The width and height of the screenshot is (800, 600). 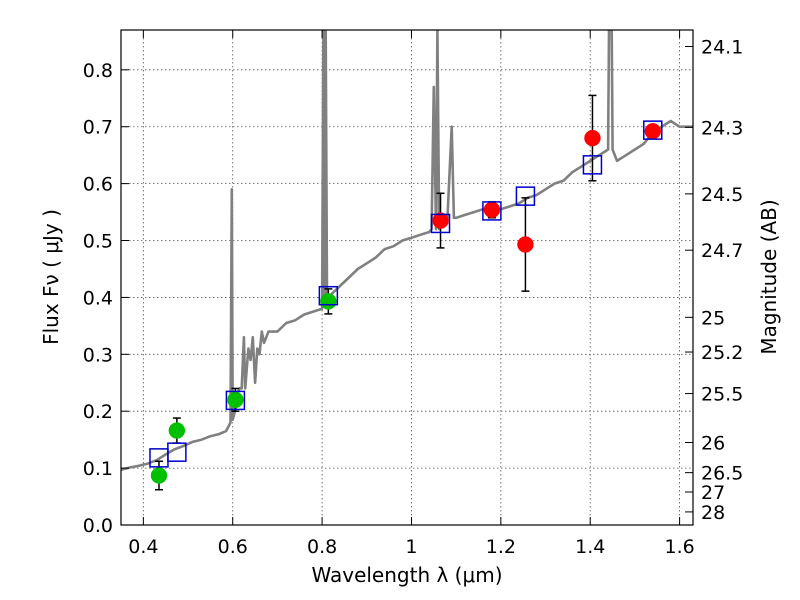 I want to click on mag-tick-label: 25.2, so click(x=722, y=353).